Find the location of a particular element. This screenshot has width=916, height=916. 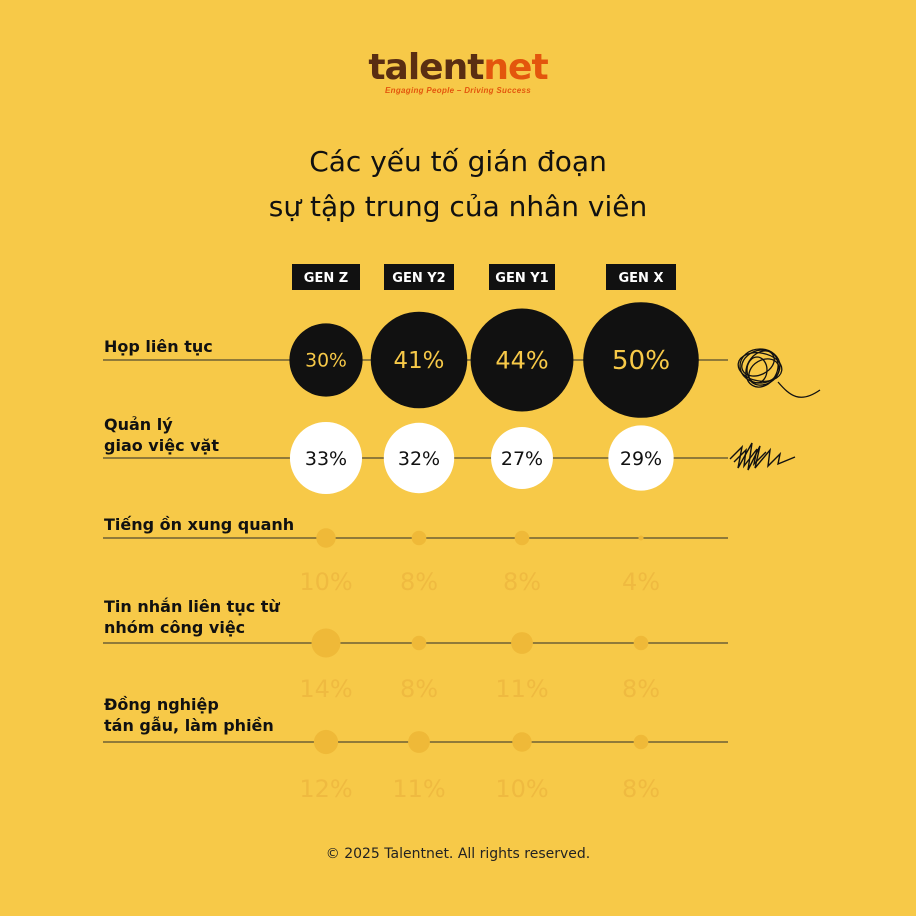

chart-row-4: Đồng nghiệp tán gẫu, làm phiền 12% 11% 10% 8% is located at coordinates (415, 749).